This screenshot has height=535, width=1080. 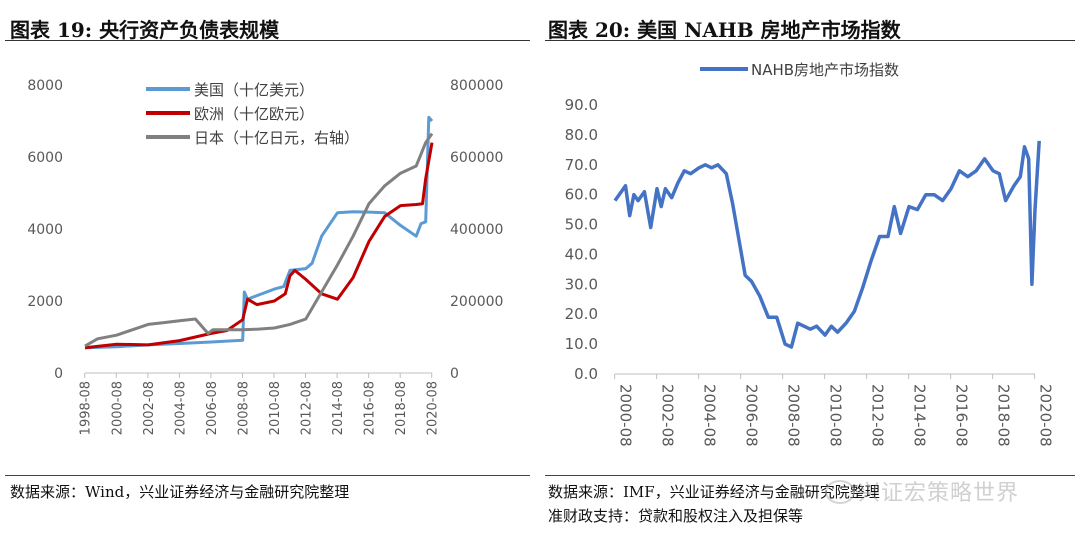 What do you see at coordinates (581, 165) in the screenshot?
I see `y-tick-label-7: 70.0` at bounding box center [581, 165].